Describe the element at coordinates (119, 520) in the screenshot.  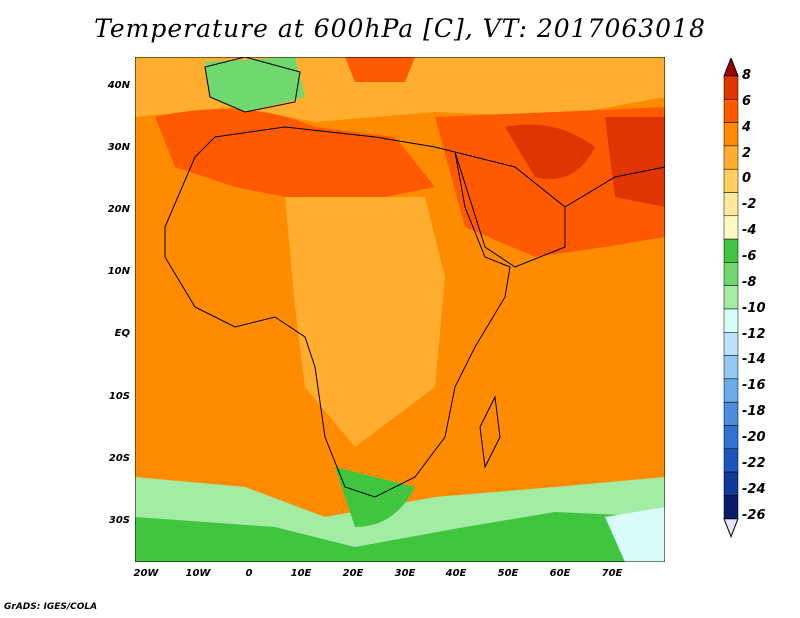
I see `ytick-30s: 30S` at that location.